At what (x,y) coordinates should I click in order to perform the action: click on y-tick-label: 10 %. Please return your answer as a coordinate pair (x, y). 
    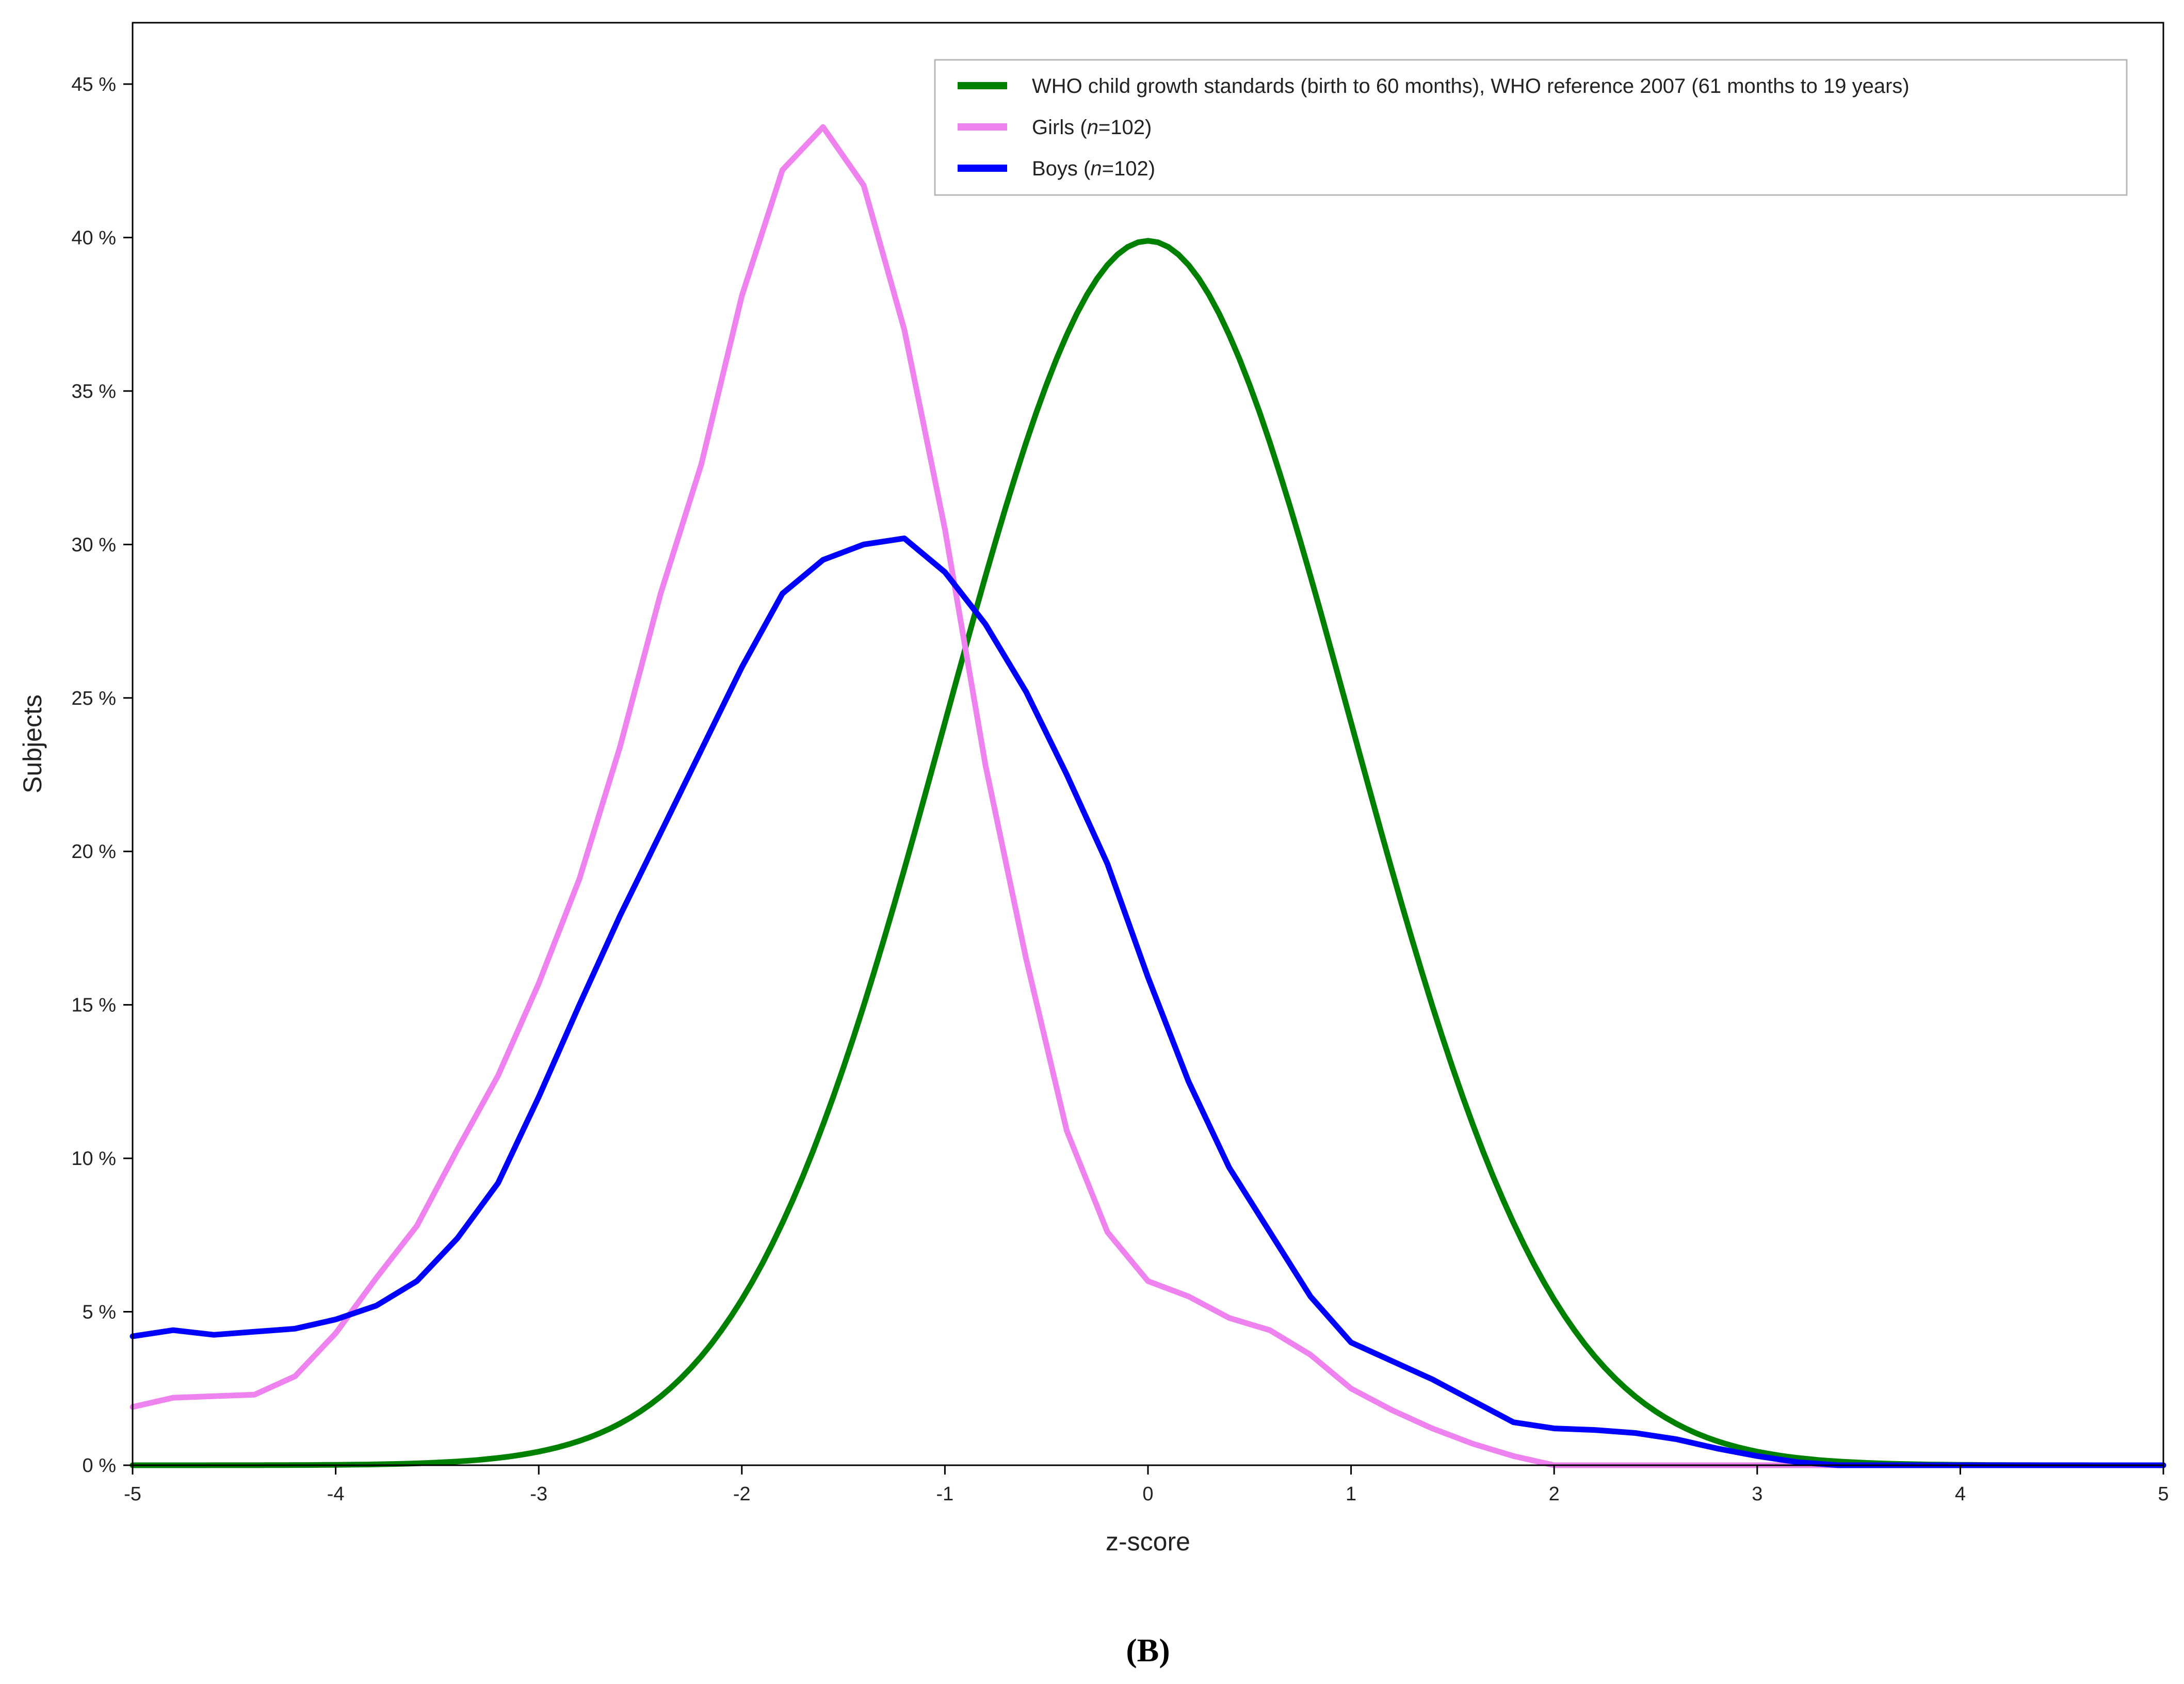
    Looking at the image, I should click on (93, 1159).